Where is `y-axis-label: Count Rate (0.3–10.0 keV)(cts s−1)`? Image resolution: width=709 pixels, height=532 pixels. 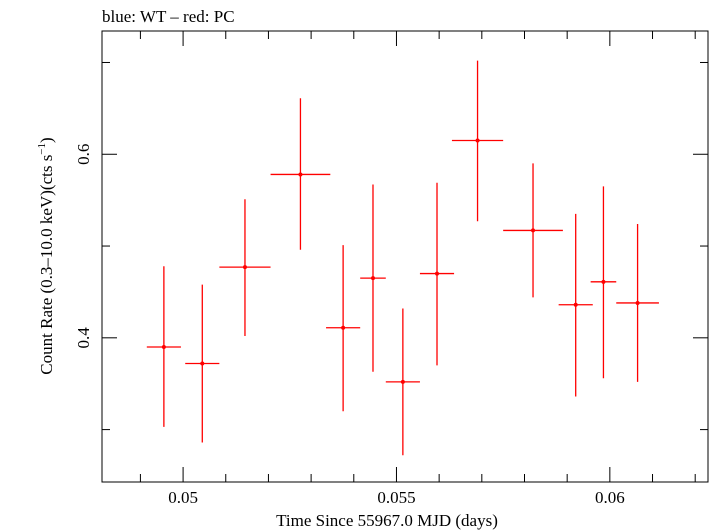
y-axis-label: Count Rate (0.3–10.0 keV)(cts s−1) is located at coordinates (46, 255).